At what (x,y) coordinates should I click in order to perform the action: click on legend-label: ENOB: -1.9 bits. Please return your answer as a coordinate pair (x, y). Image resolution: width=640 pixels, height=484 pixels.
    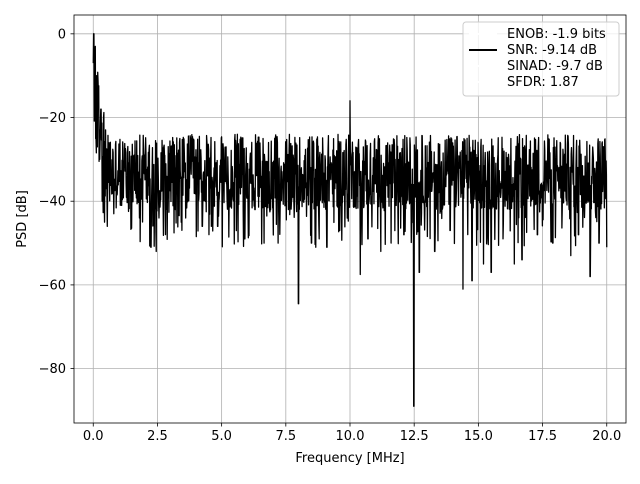
    Looking at the image, I should click on (556, 34).